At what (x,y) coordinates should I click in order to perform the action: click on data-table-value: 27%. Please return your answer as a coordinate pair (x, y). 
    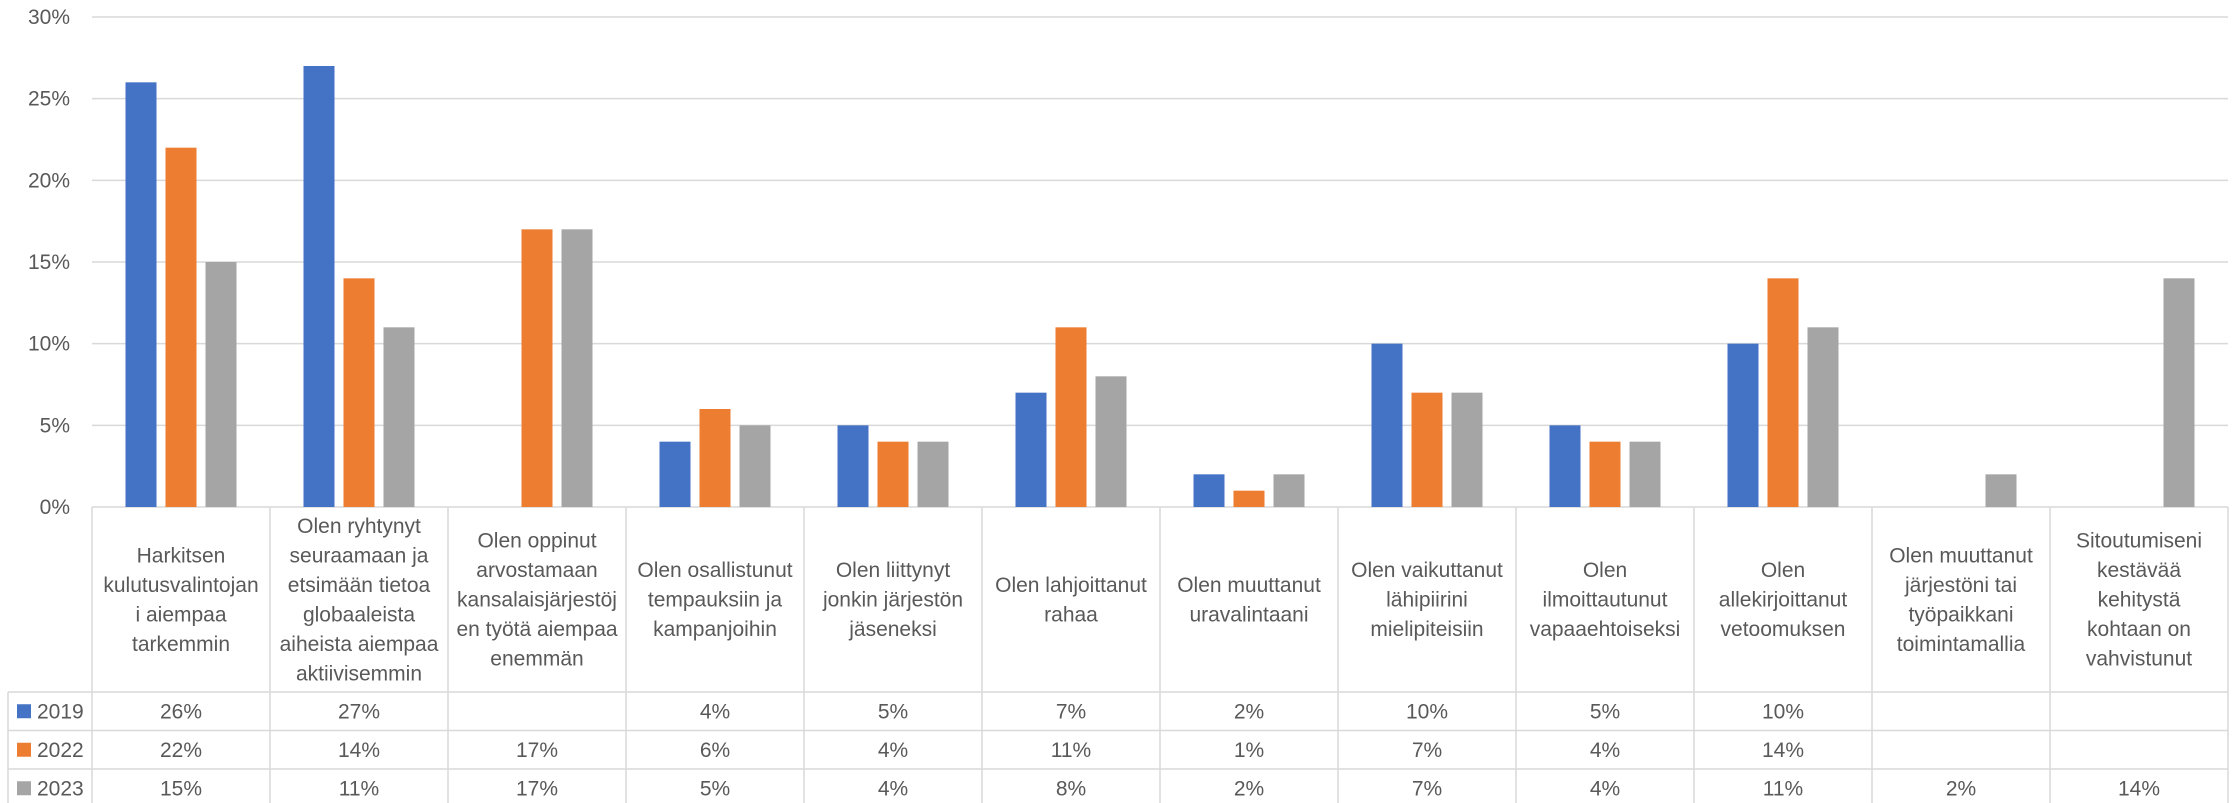
    Looking at the image, I should click on (359, 711).